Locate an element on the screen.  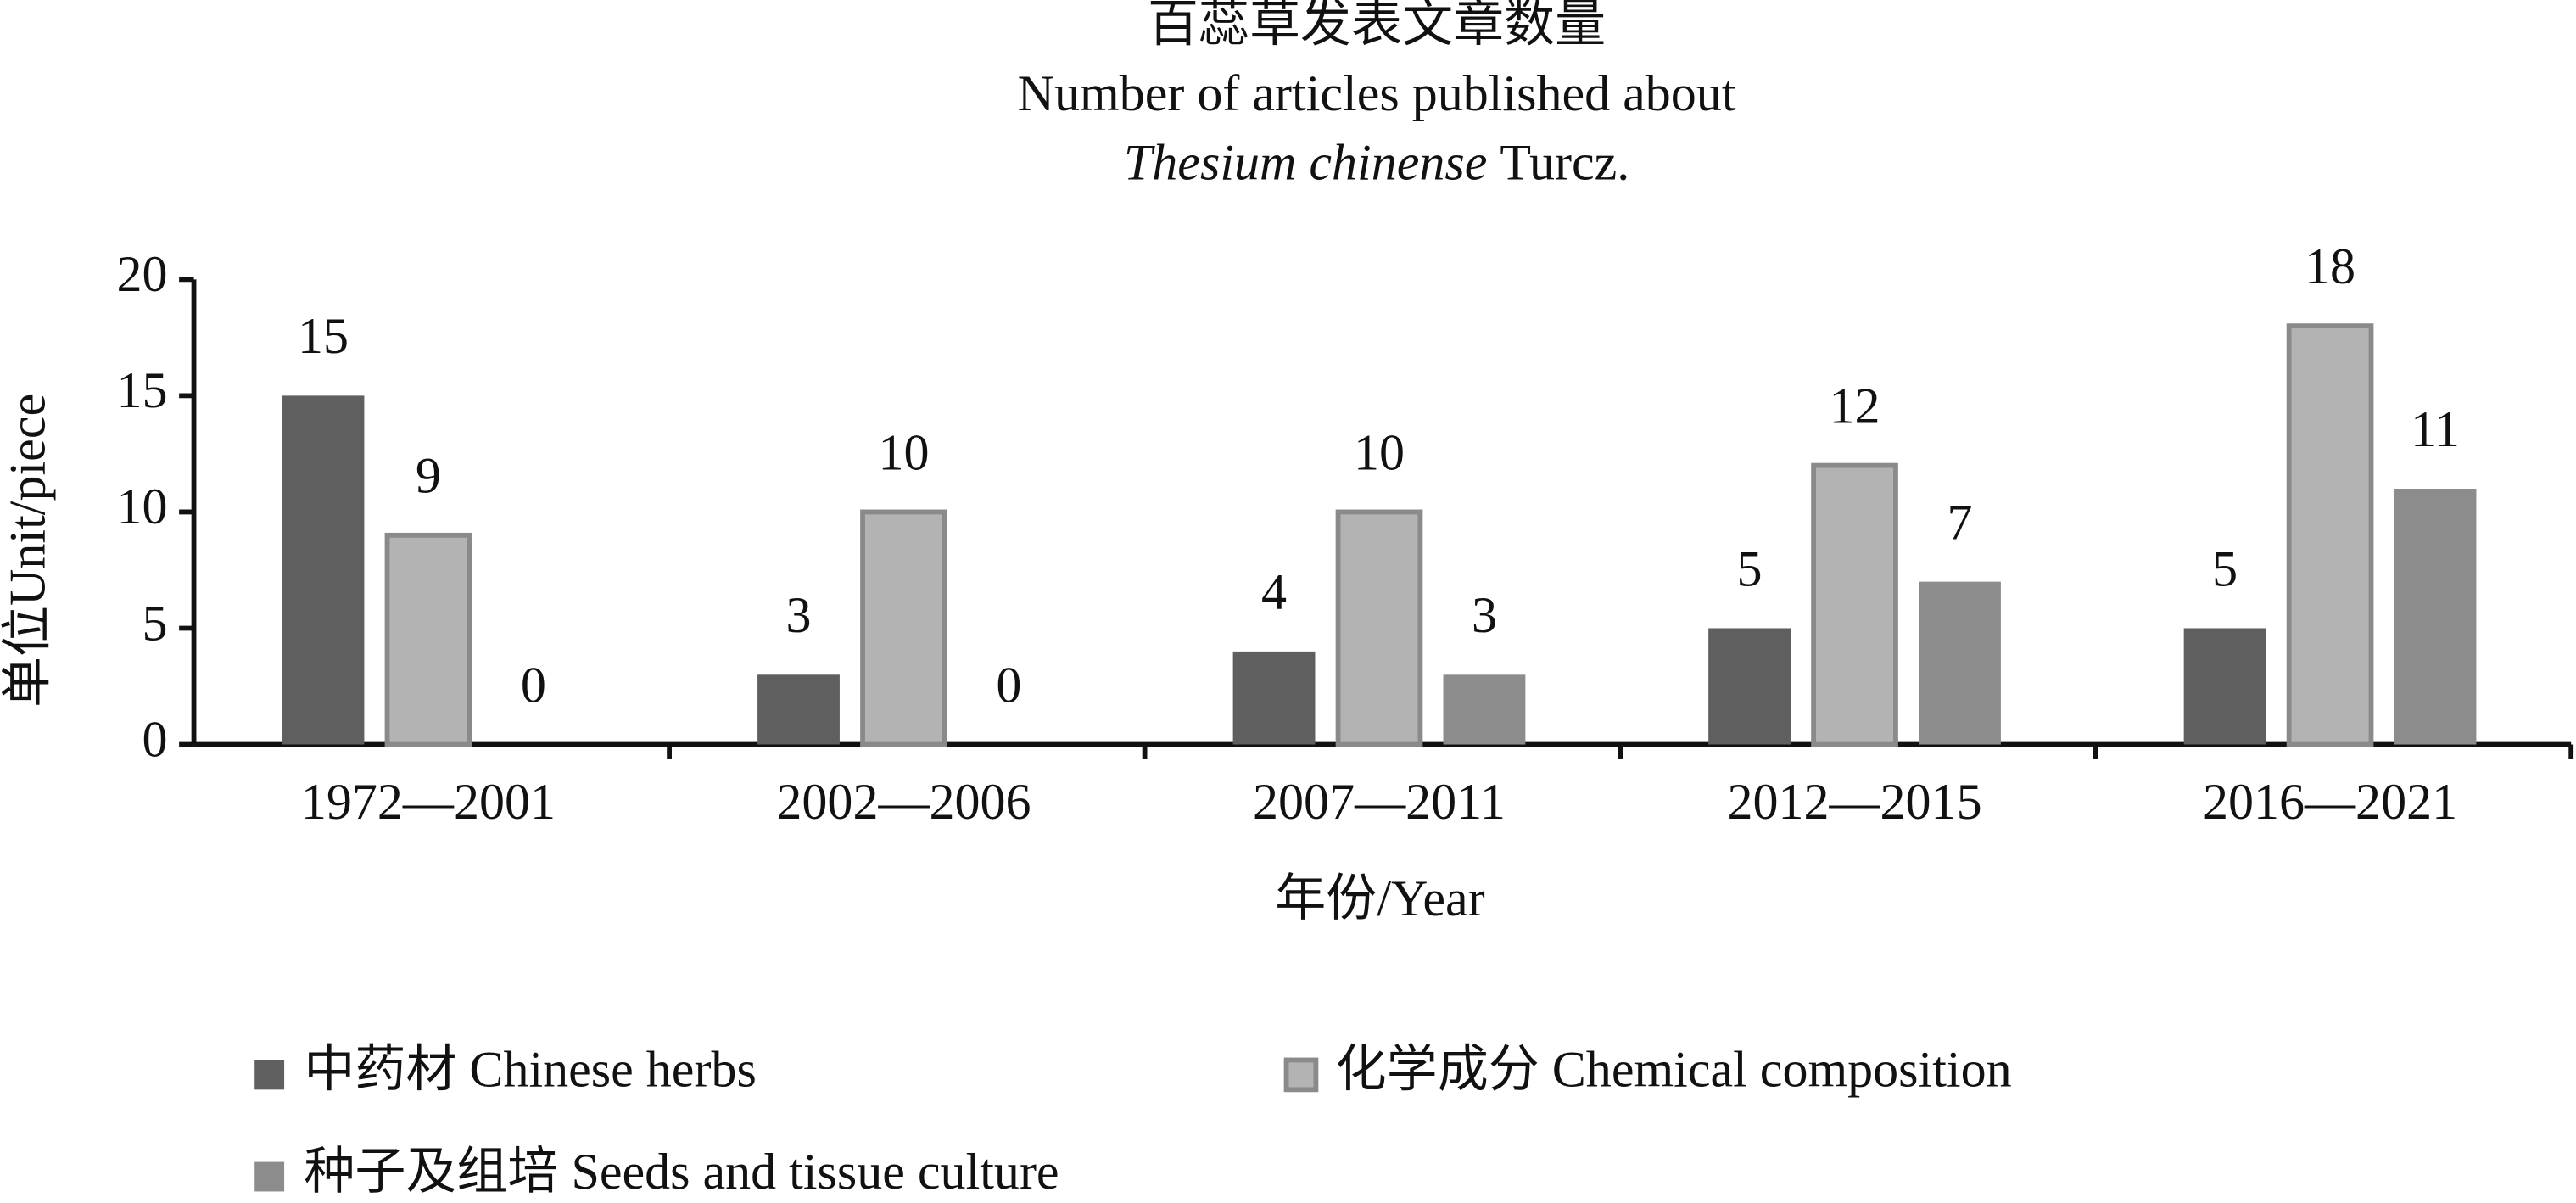
value-label: 7 is located at coordinates (1959, 522).